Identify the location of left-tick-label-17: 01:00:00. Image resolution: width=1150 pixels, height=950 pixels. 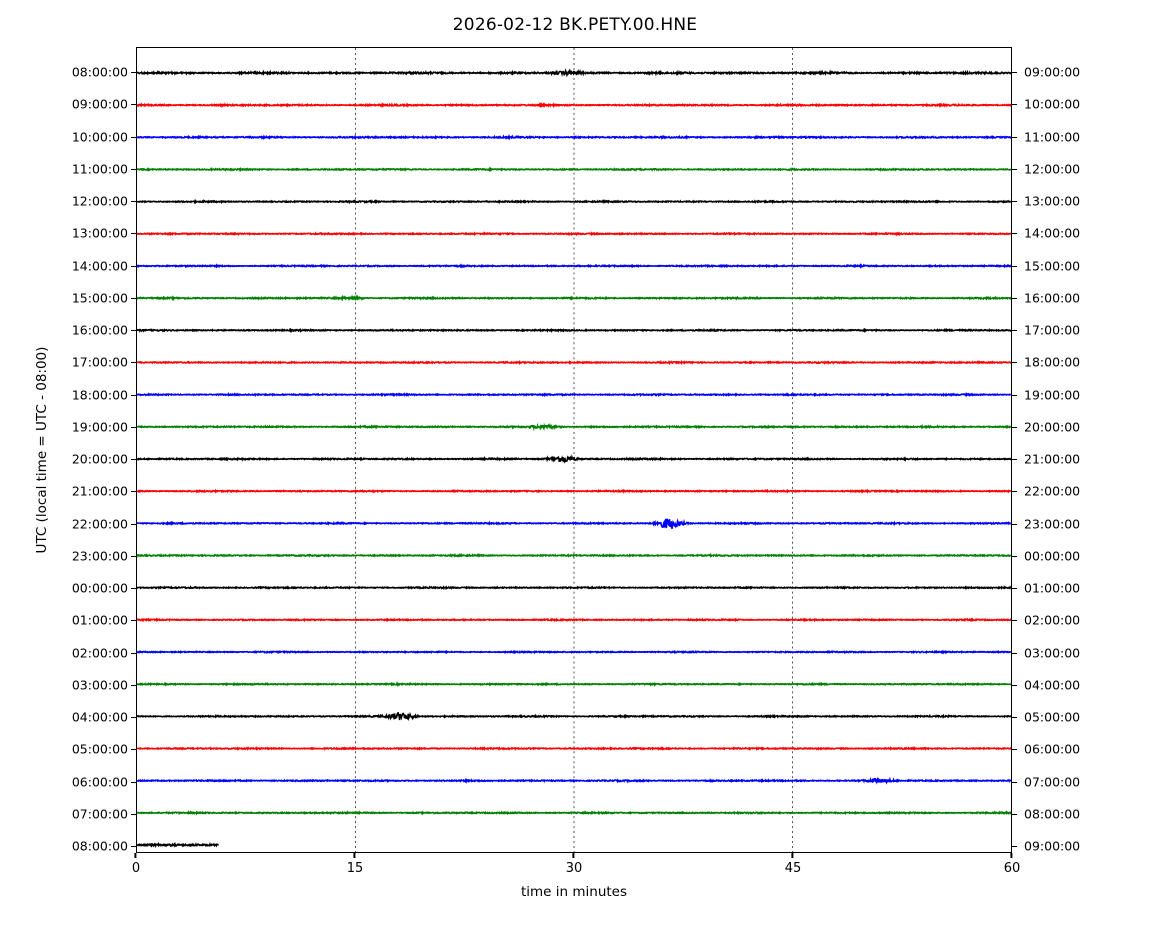
(99, 620).